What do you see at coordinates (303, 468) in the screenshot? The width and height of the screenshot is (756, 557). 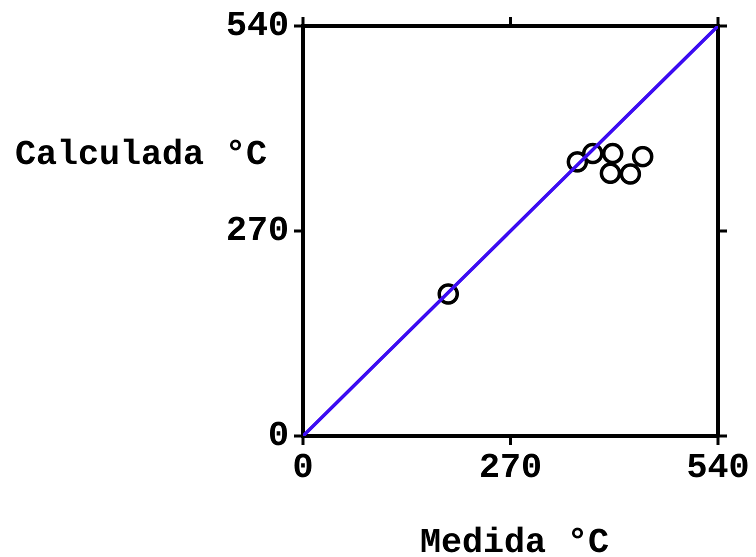 I see `x-tick-label: 0` at bounding box center [303, 468].